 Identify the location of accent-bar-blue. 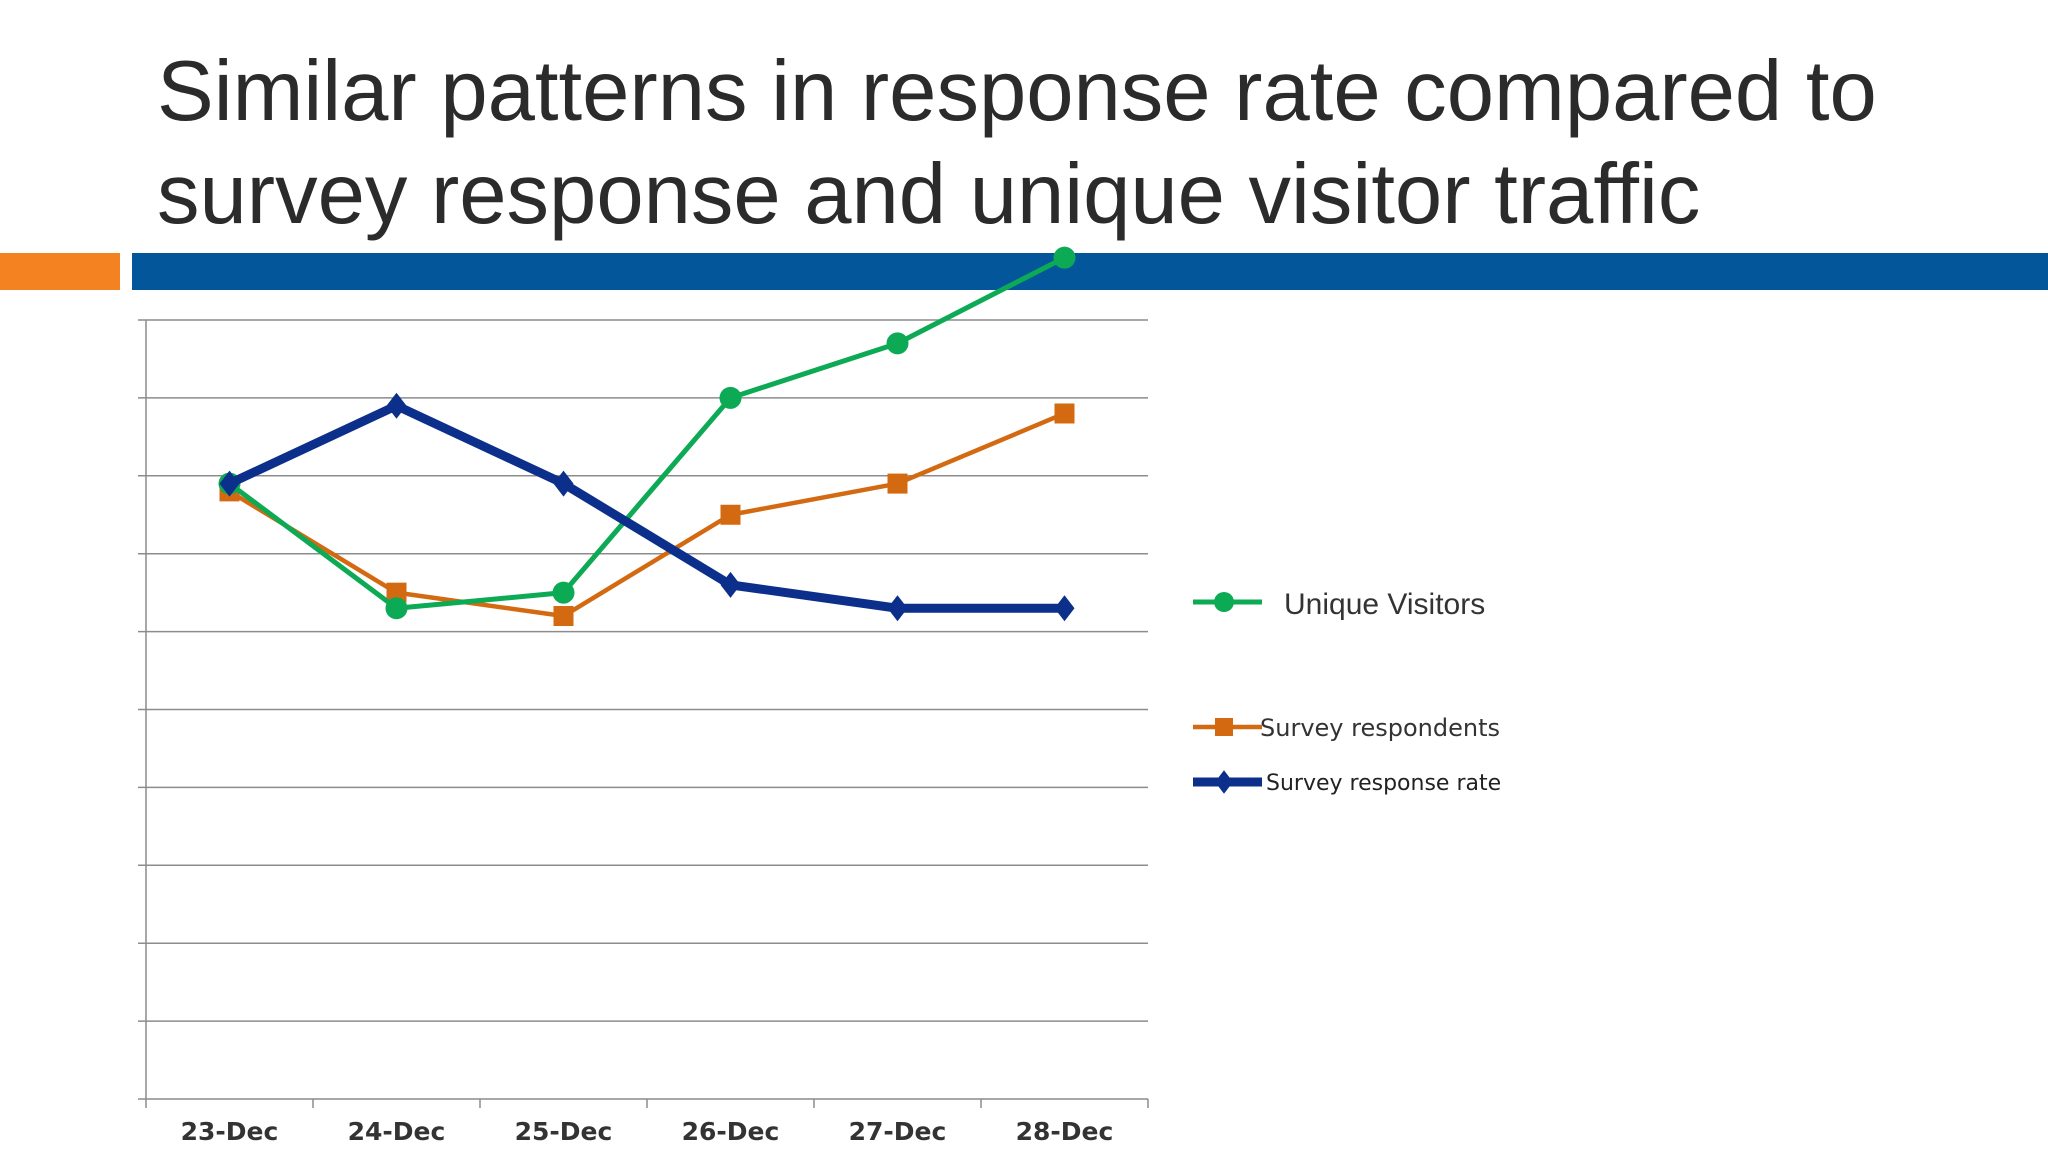
(1090, 271).